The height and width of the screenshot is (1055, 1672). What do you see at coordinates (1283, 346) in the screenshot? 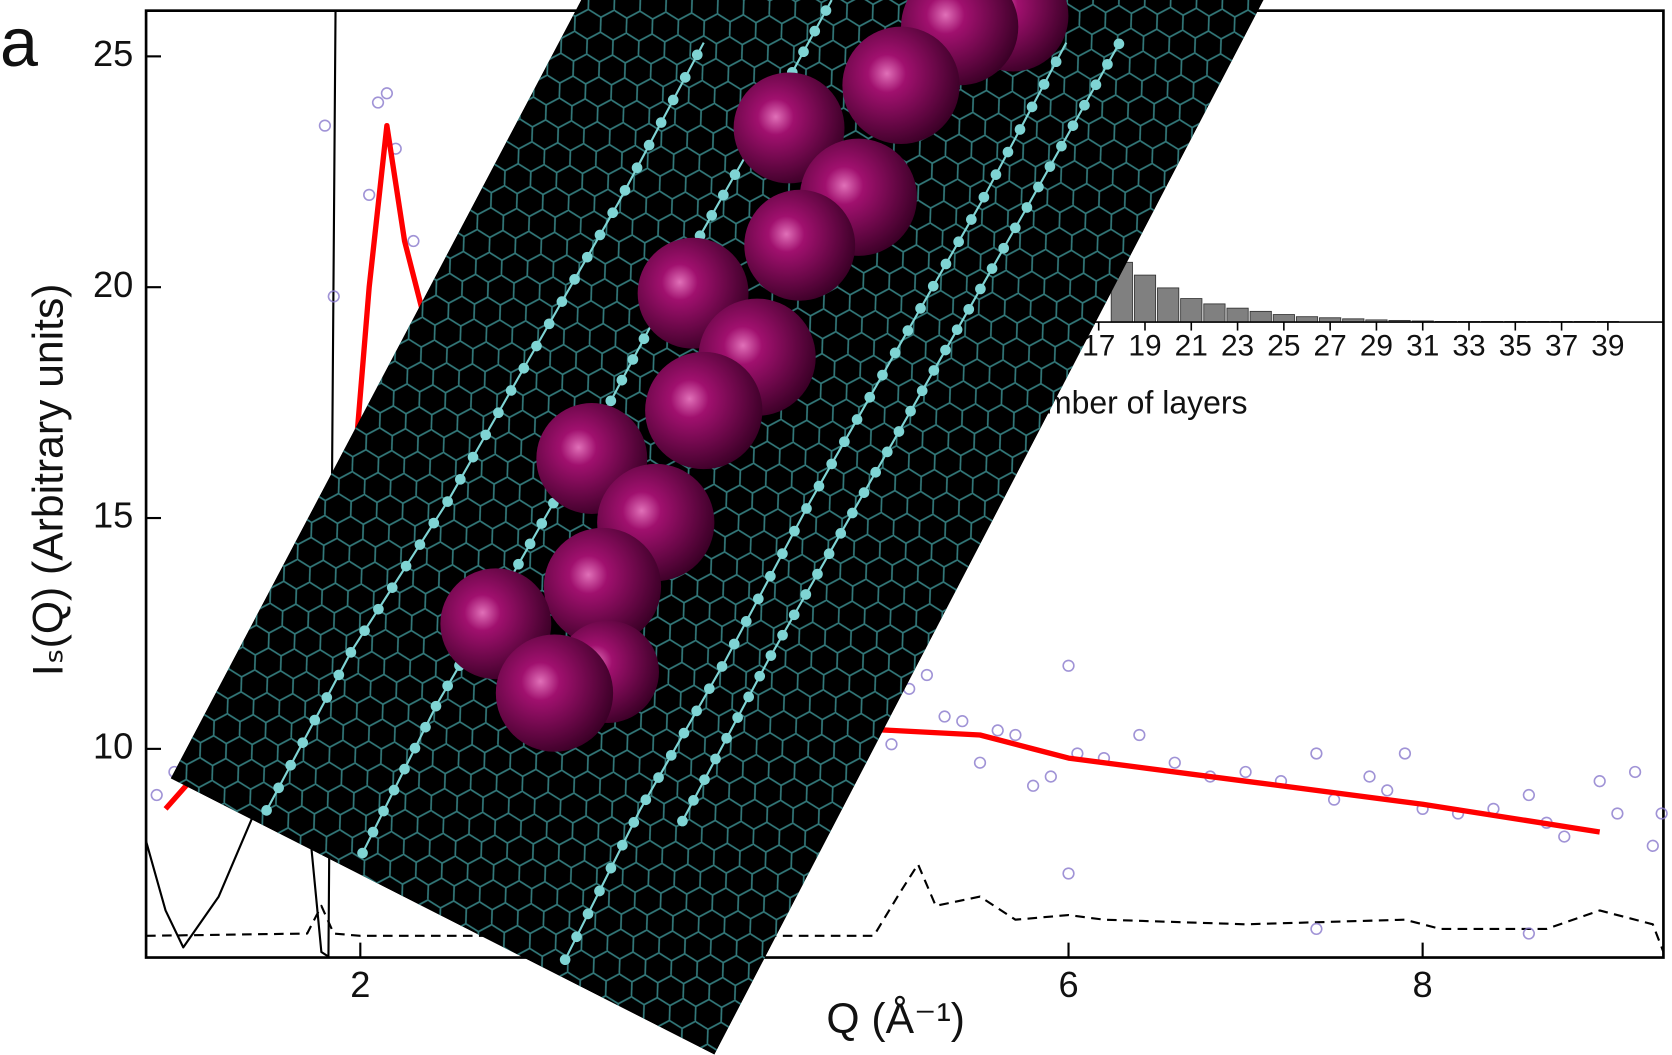
I see `inset-tick-label: 25` at bounding box center [1283, 346].